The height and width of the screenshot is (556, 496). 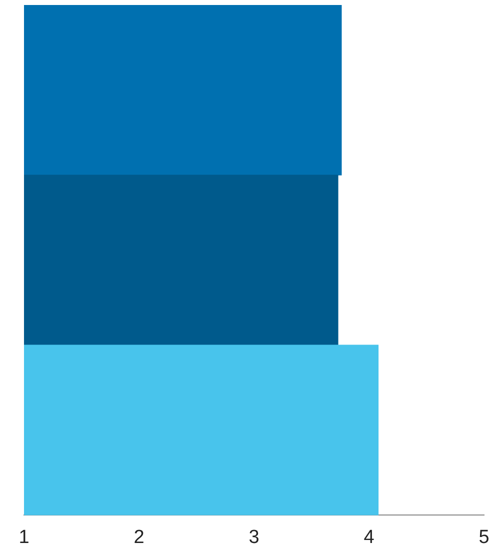 I want to click on x-tick-label: 5, so click(x=484, y=537).